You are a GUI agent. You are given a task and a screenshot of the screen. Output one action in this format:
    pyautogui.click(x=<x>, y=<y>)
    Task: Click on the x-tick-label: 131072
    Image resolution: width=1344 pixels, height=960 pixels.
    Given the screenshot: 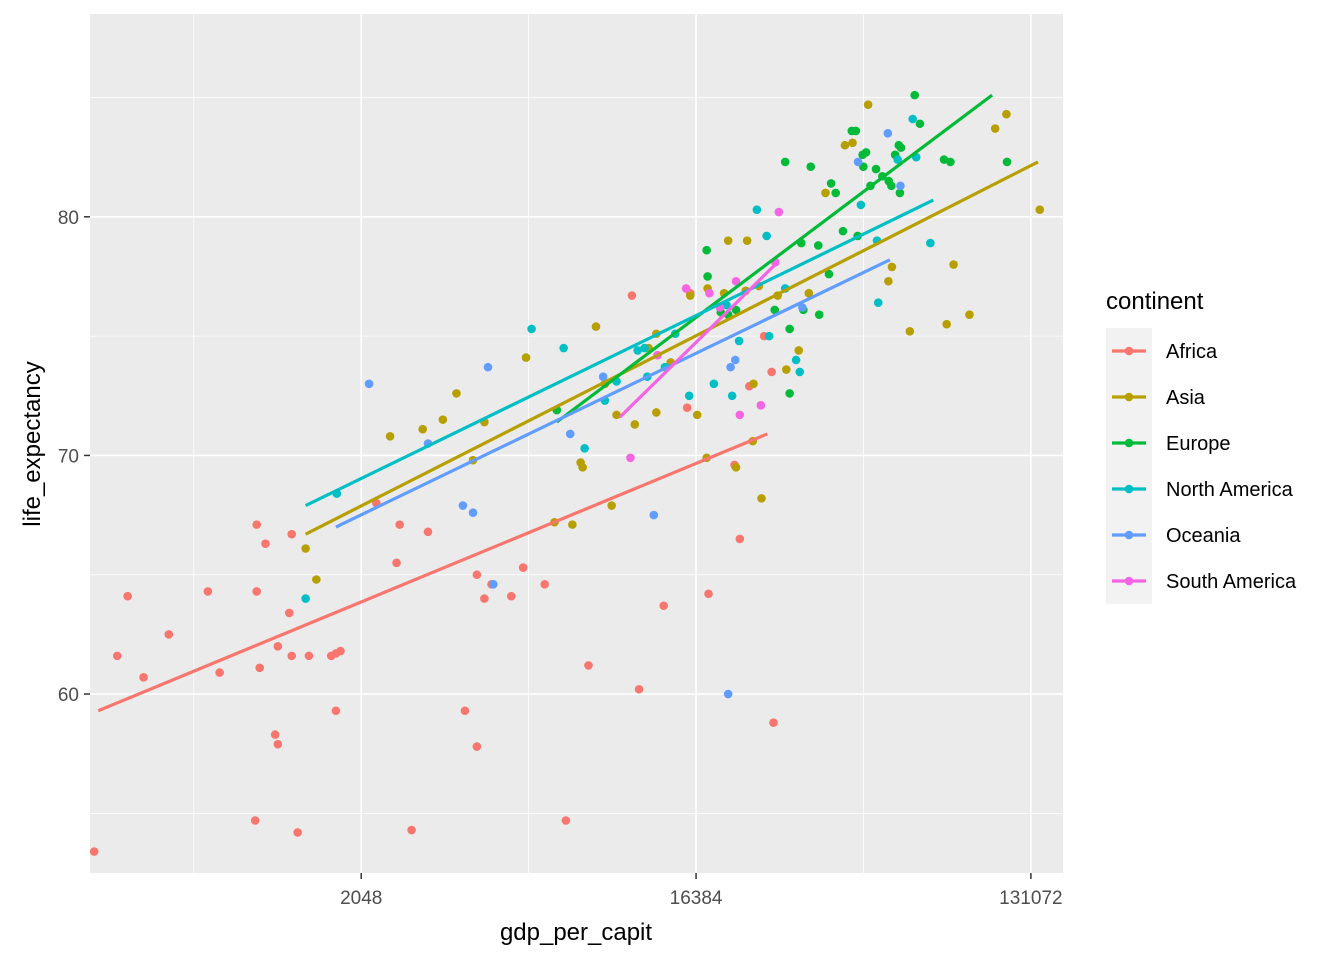 What is the action you would take?
    pyautogui.click(x=1030, y=898)
    